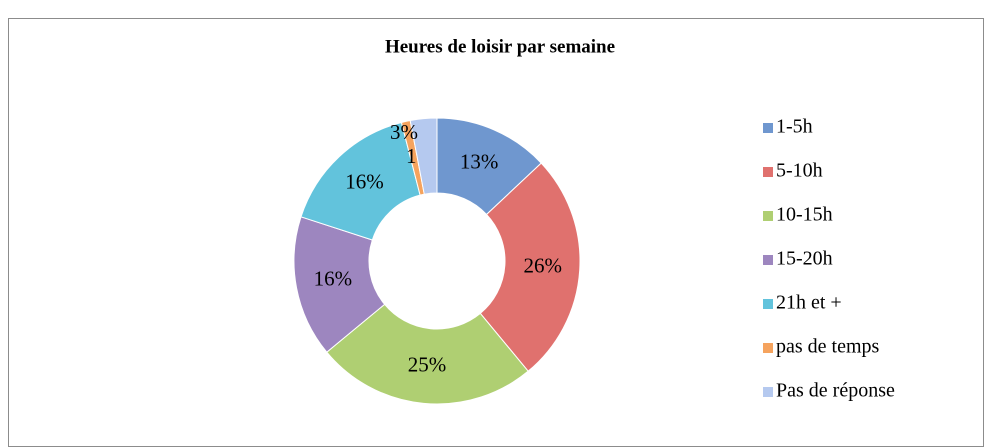 Image resolution: width=984 pixels, height=447 pixels. Describe the element at coordinates (479, 162) in the screenshot. I see `data-label: 13%` at that location.